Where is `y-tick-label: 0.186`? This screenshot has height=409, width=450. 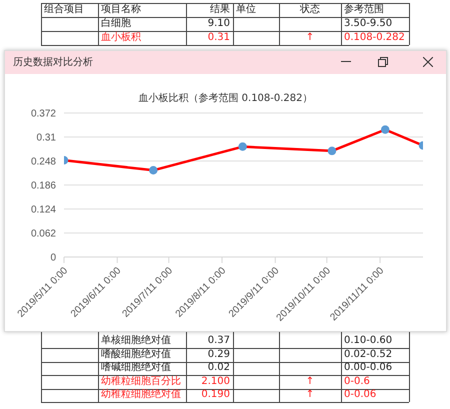
y-tick-label: 0.186 is located at coordinates (43, 186).